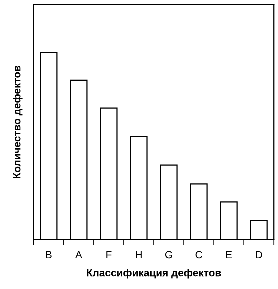  I want to click on x-tick-label: G, so click(168, 255).